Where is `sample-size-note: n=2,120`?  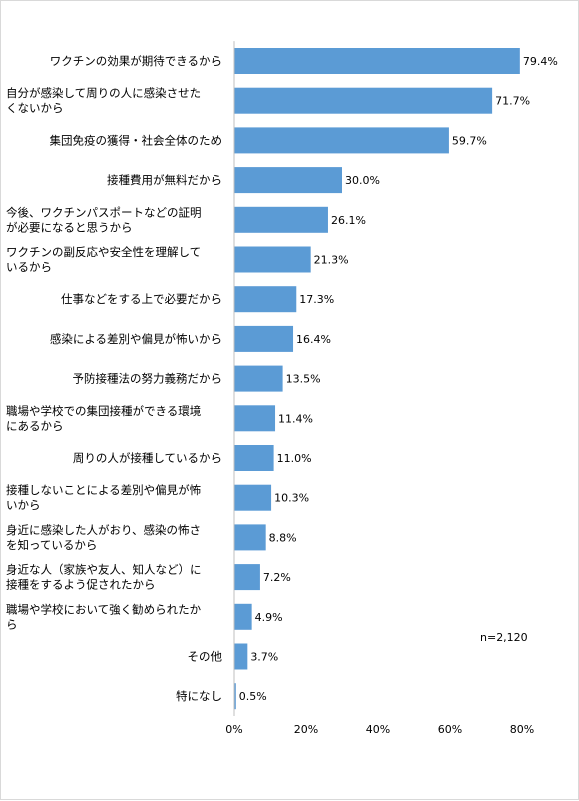
sample-size-note: n=2,120 is located at coordinates (504, 637).